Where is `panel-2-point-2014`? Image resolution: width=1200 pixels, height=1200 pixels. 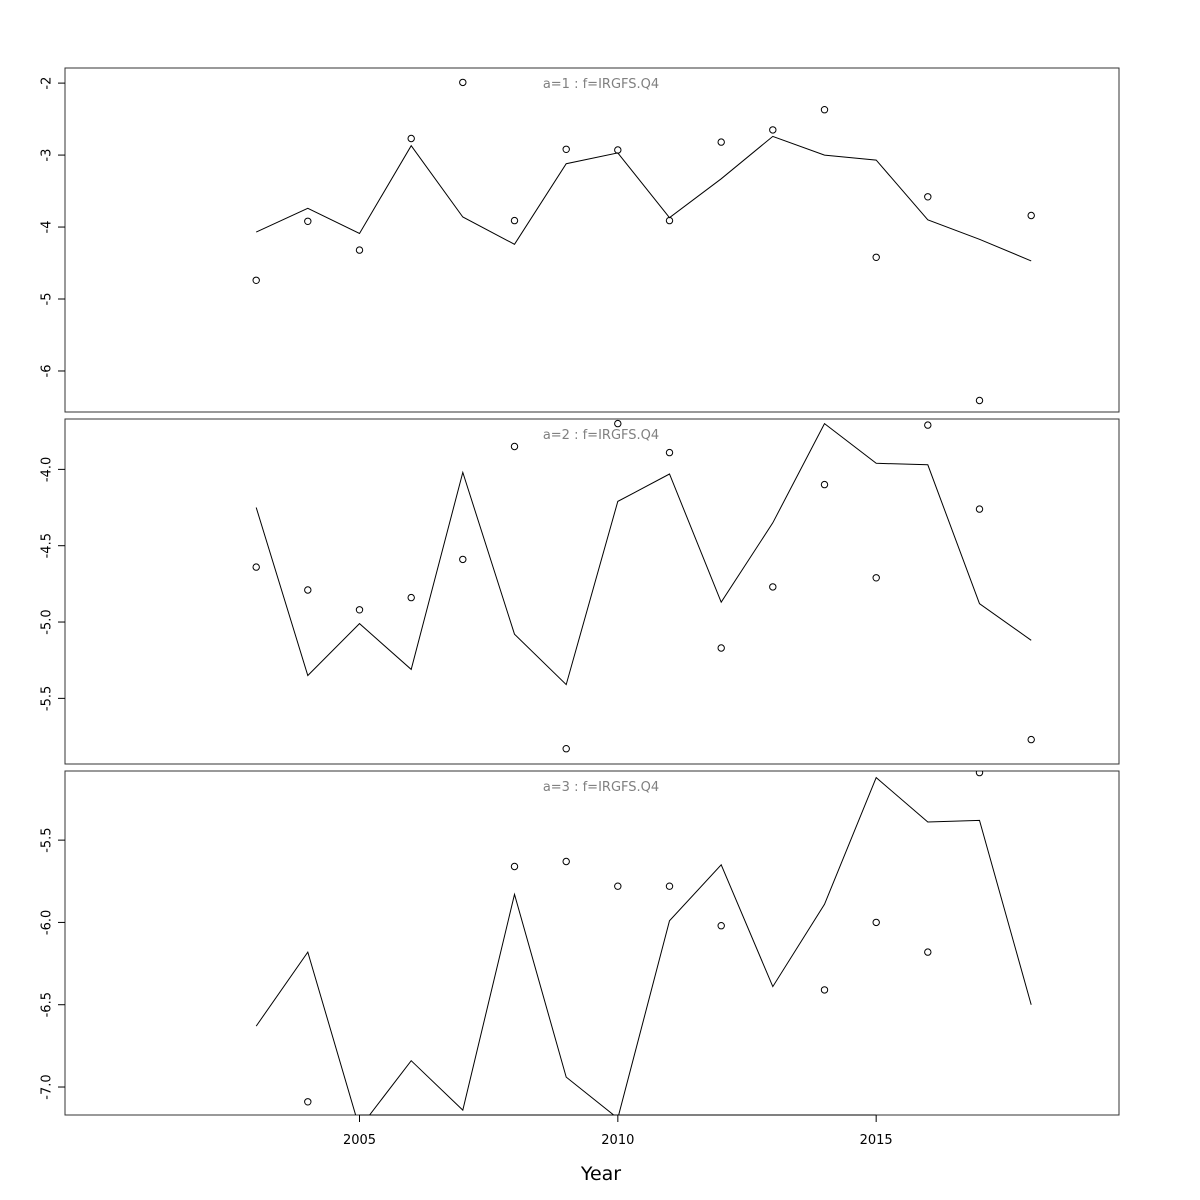 panel-2-point-2014 is located at coordinates (824, 484).